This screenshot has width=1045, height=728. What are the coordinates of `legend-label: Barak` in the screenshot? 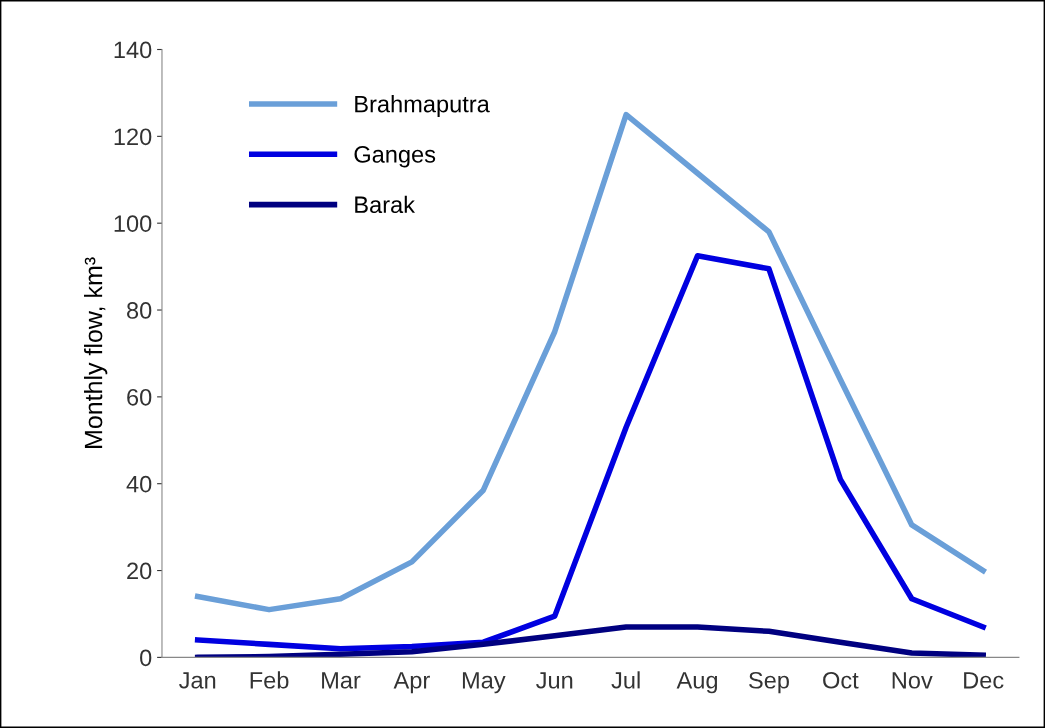 It's located at (385, 204).